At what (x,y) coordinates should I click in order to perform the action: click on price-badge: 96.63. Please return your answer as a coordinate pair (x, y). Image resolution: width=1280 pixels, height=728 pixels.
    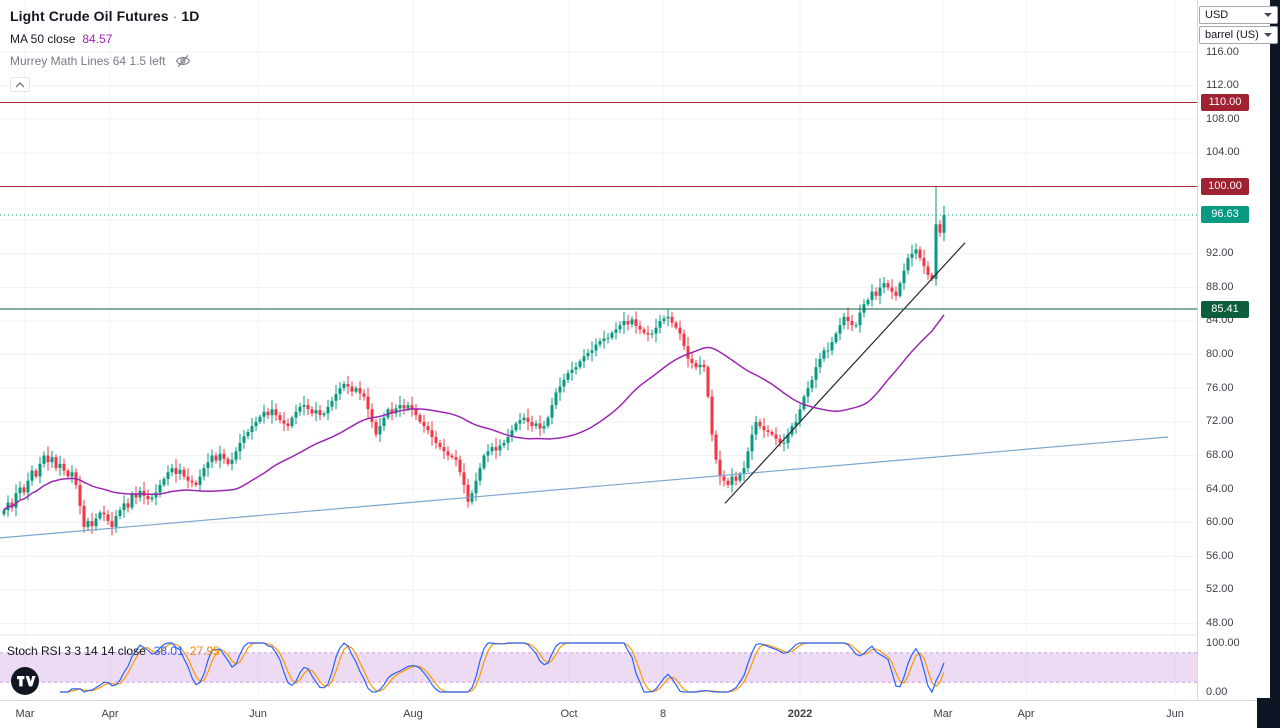
    Looking at the image, I should click on (1225, 215).